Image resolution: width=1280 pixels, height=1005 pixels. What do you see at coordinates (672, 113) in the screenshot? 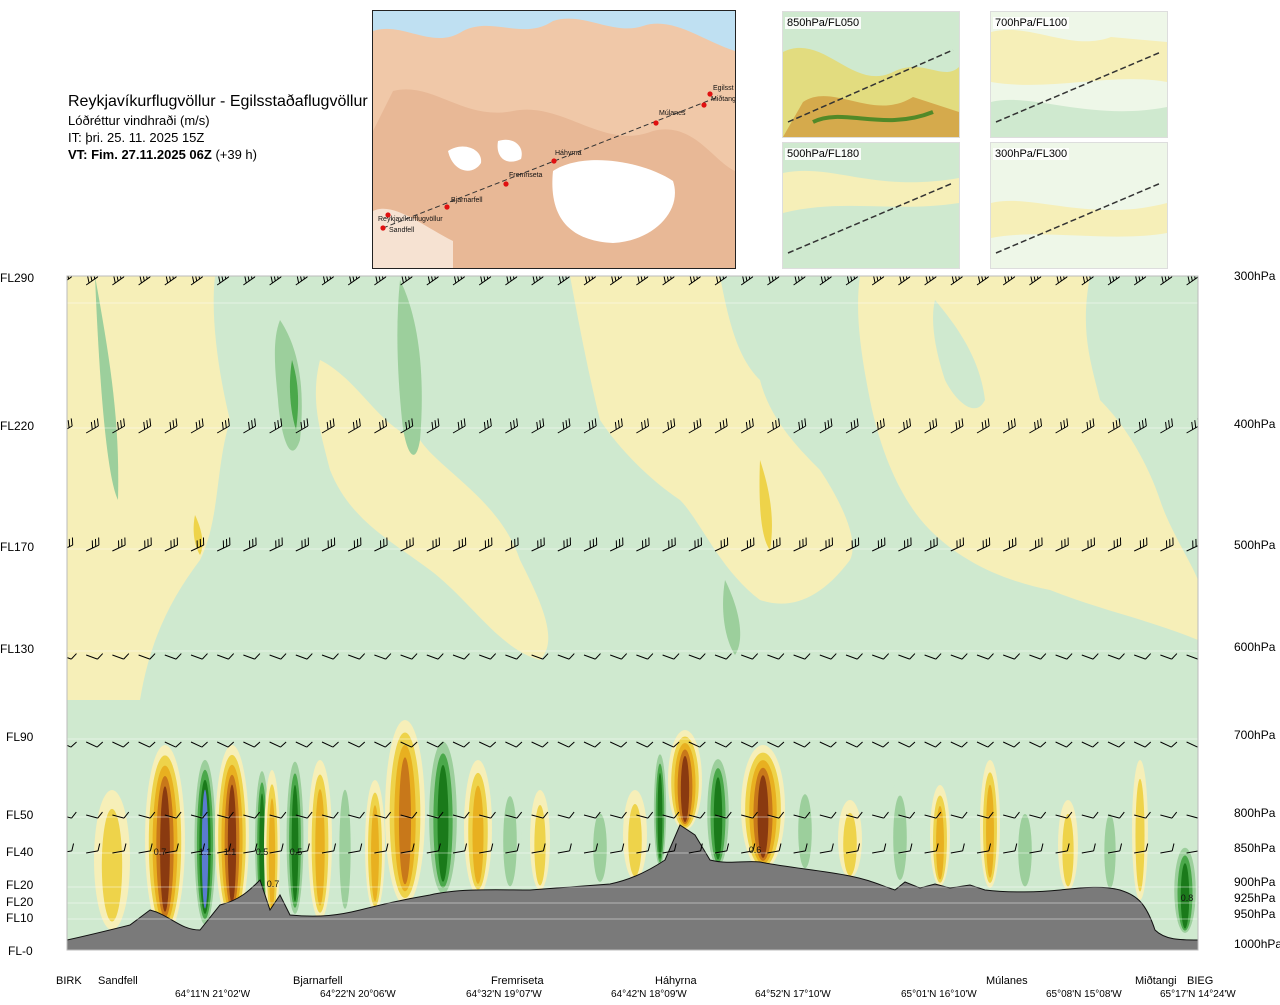
I see `map-label-mulanes: Múlanes` at bounding box center [672, 113].